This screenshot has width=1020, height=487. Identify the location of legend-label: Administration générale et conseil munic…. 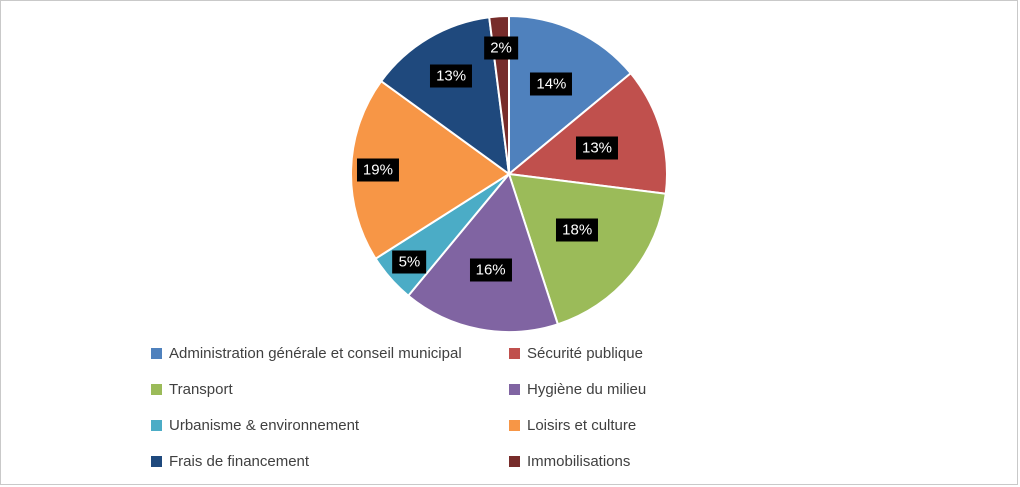
(315, 353).